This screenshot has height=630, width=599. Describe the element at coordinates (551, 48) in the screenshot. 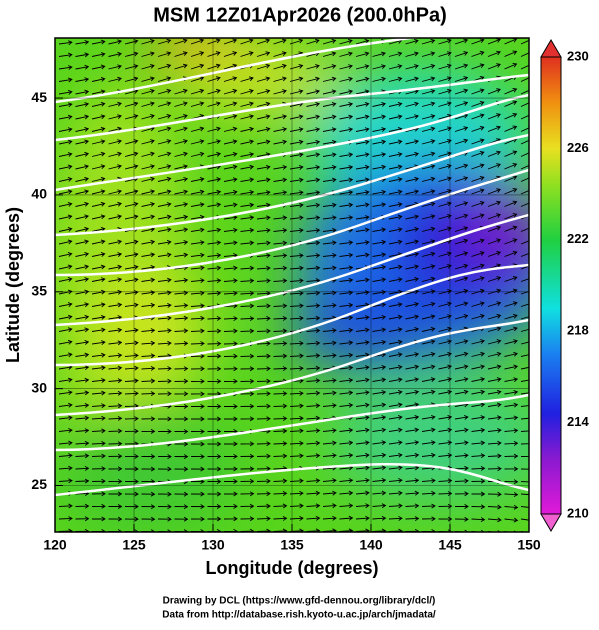

I see `colorbar-max-triangle` at that location.